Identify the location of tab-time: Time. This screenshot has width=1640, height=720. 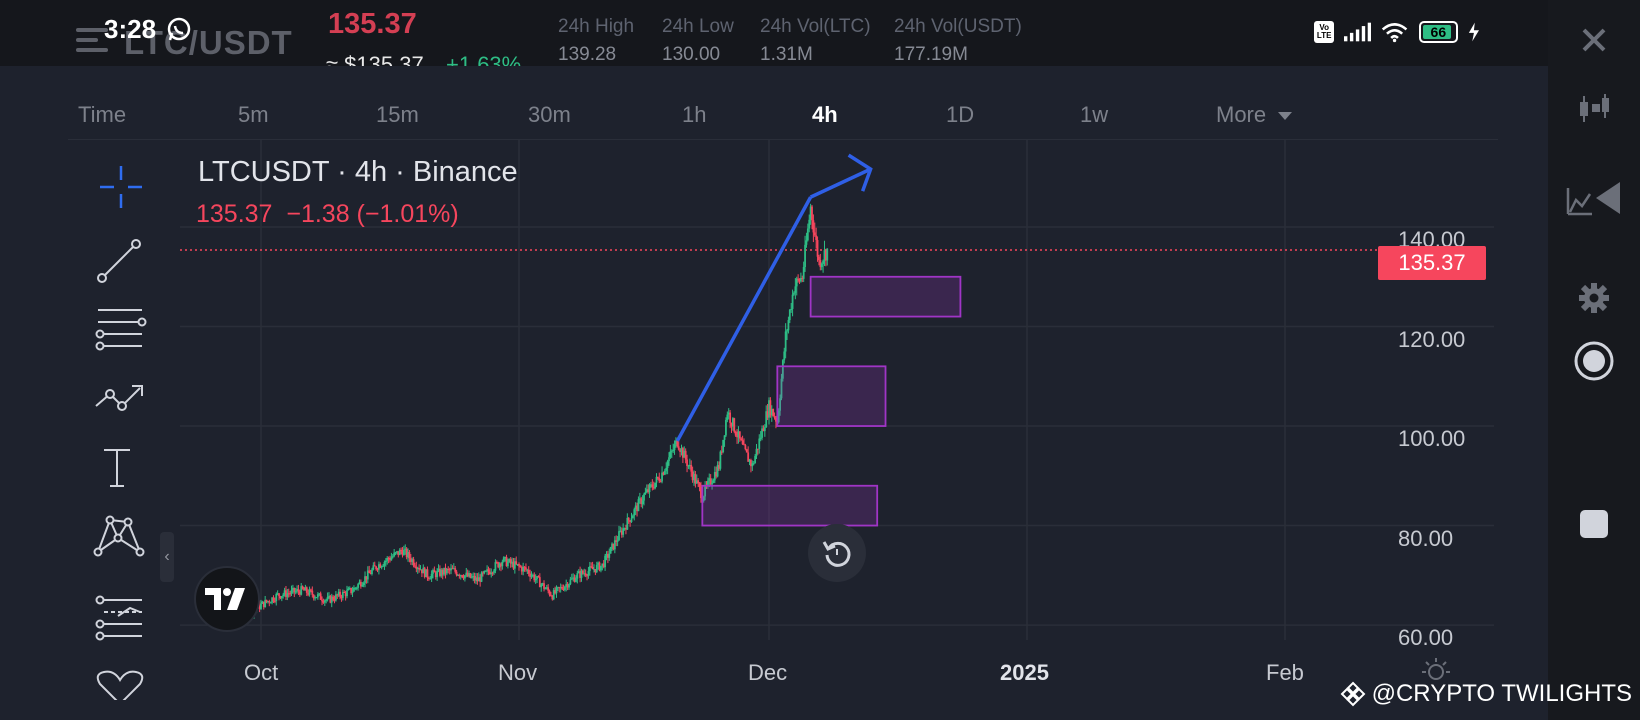
(102, 114).